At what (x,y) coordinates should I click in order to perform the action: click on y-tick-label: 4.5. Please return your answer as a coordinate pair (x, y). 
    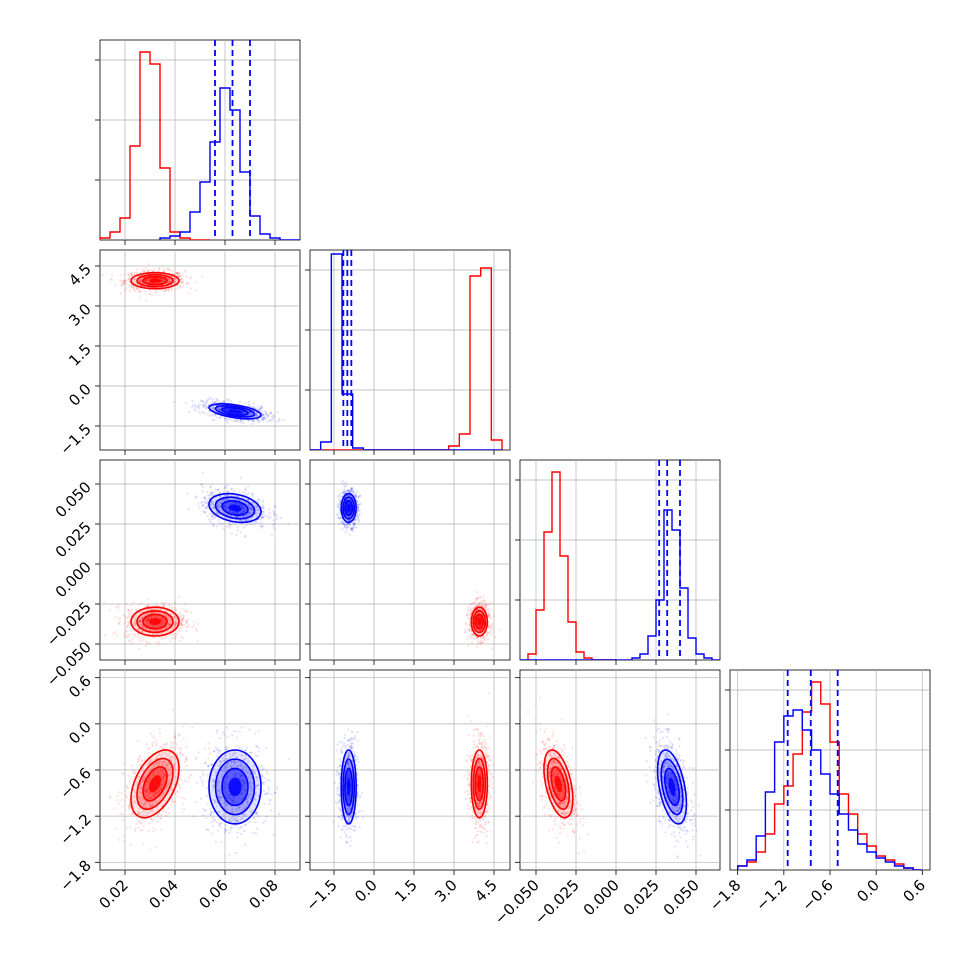
    Looking at the image, I should click on (80, 275).